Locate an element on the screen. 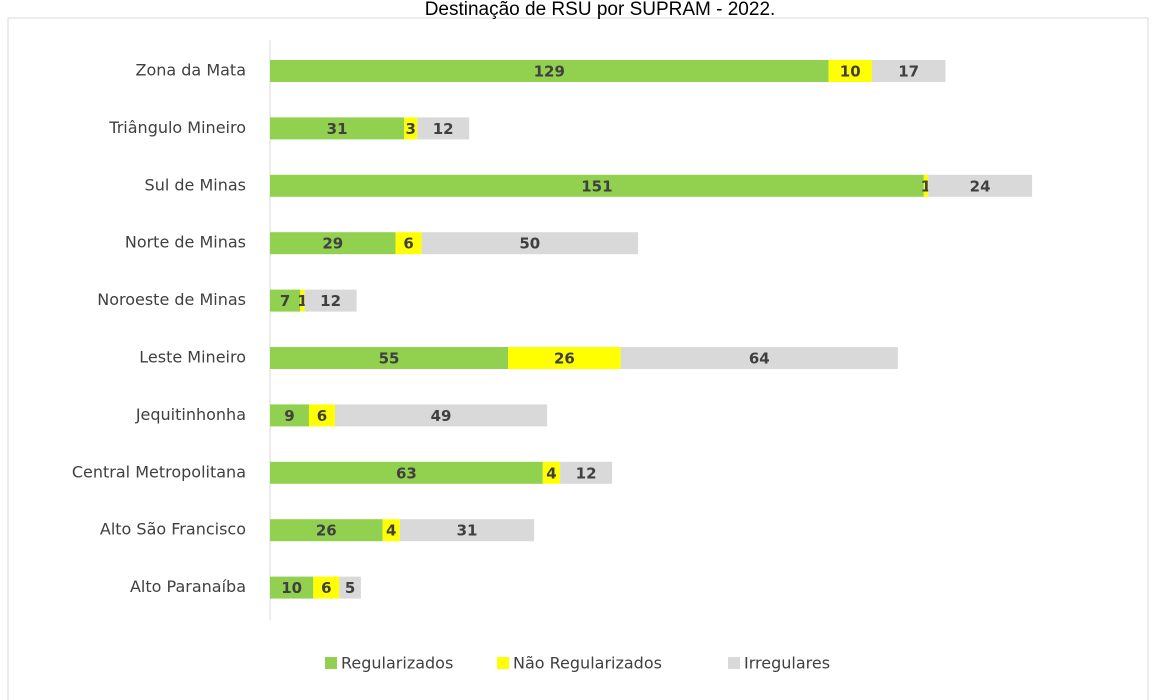 This screenshot has height=700, width=1153. legend-label: Não Regularizados is located at coordinates (587, 663).